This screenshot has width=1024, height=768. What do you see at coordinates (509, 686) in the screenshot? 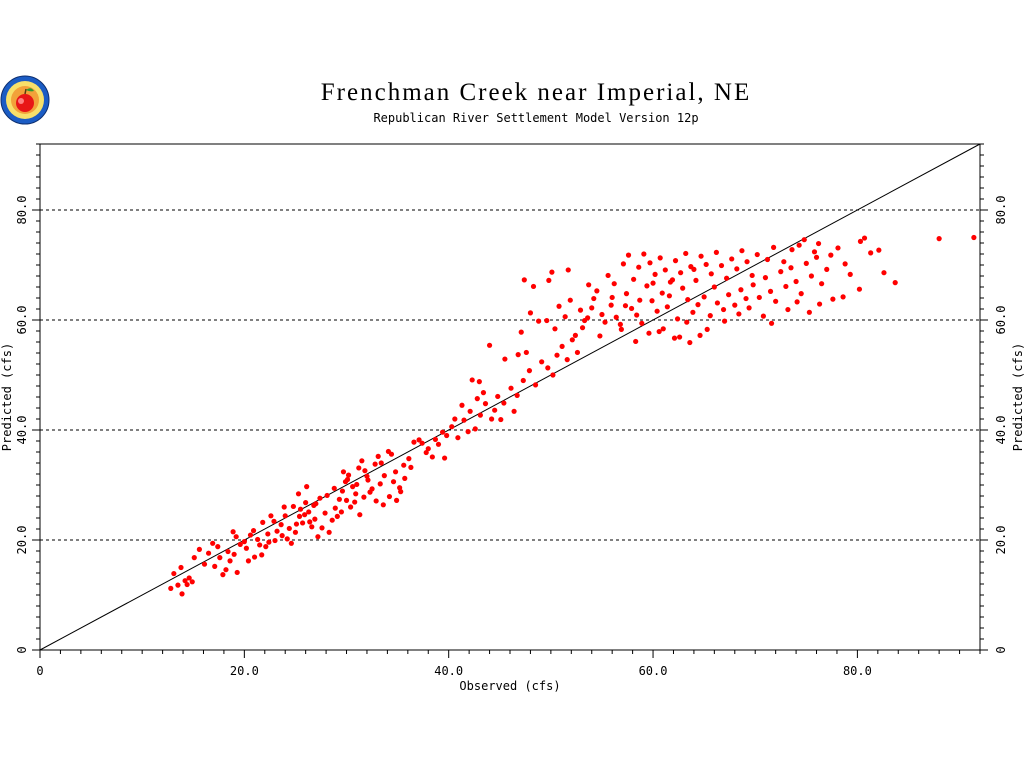
I see `x-axis-label: Observed (cfs)` at bounding box center [509, 686].